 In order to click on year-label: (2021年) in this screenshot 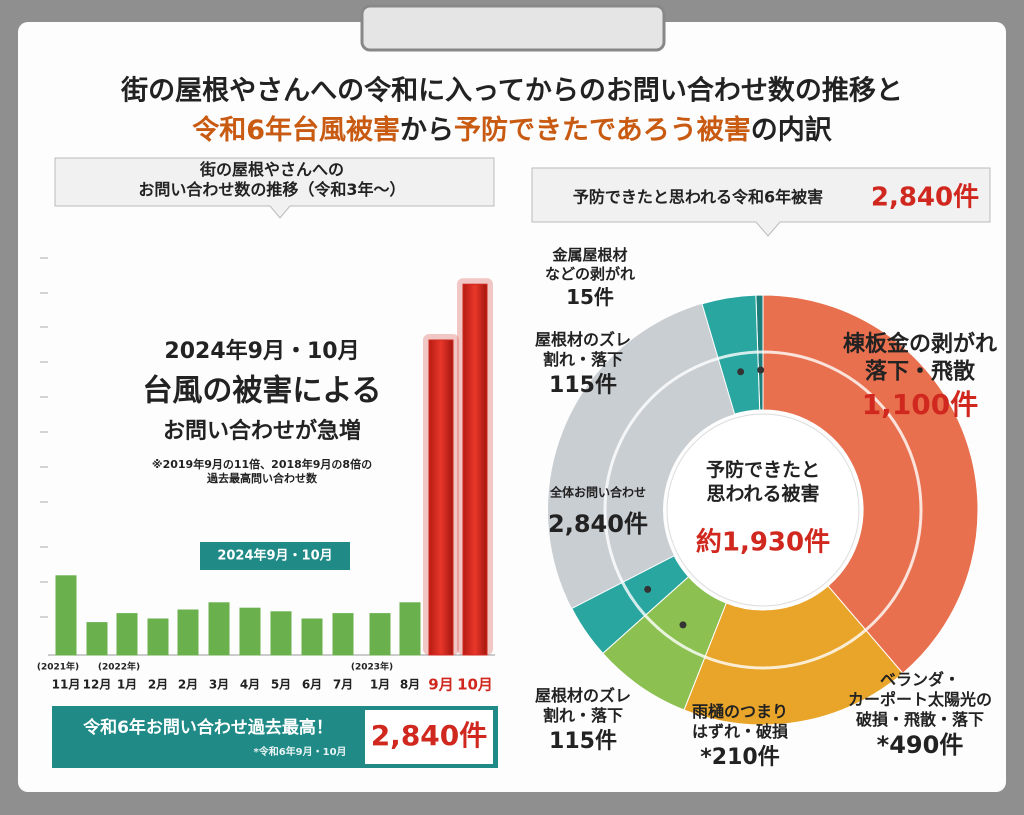, I will do `click(58, 667)`.